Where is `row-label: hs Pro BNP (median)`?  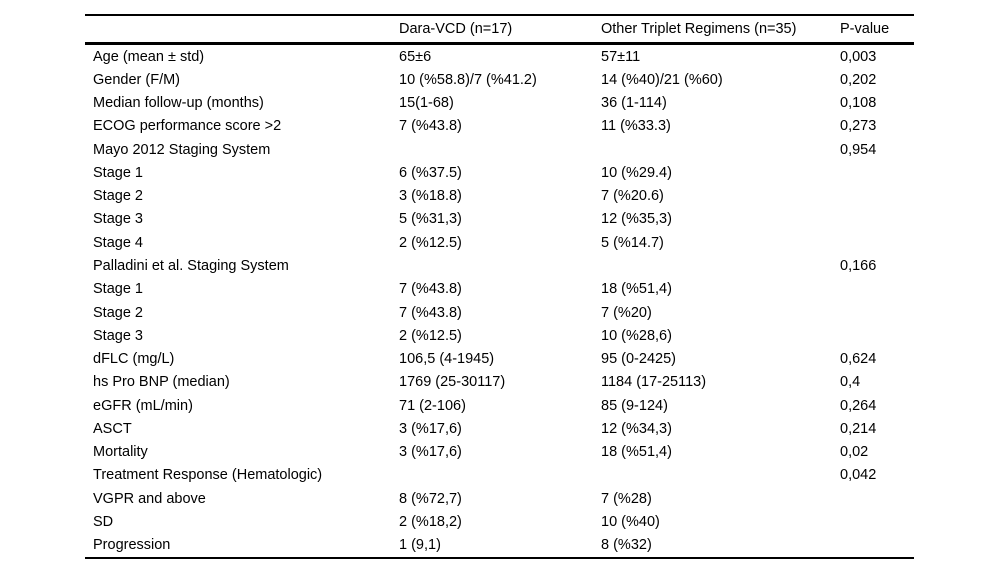 row-label: hs Pro BNP (median) is located at coordinates (161, 382).